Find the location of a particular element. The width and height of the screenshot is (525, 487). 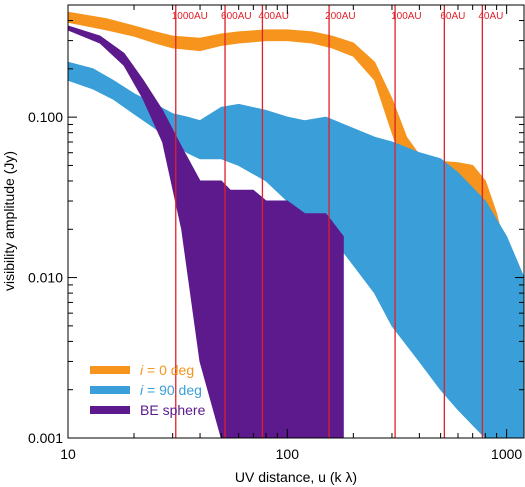

y-tick-label: 0.001 is located at coordinates (45, 438).